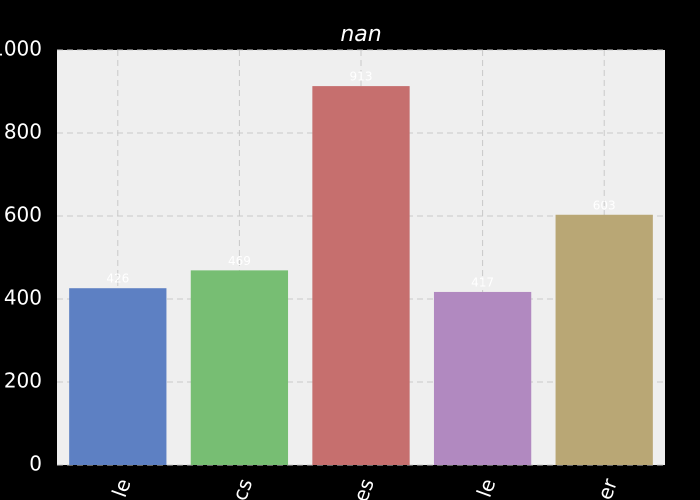 The image size is (700, 500). Describe the element at coordinates (23, 132) in the screenshot. I see `y-tick-label: 800` at that location.